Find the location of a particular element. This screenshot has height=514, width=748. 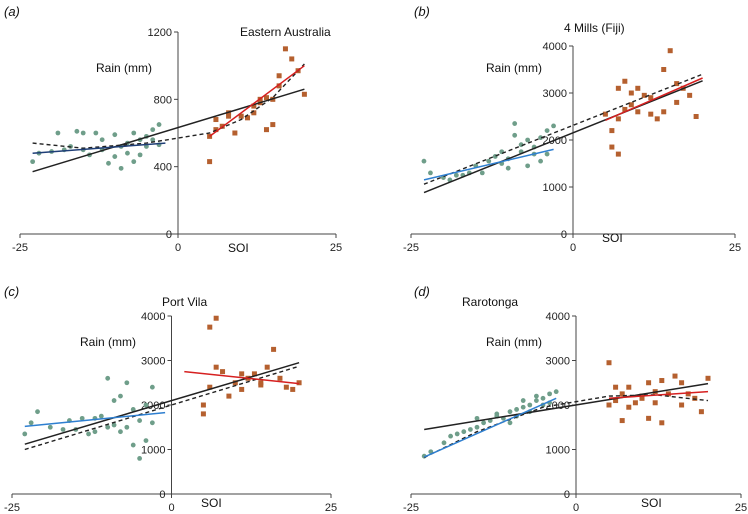

fit-line-positive-soi is located at coordinates (257, 101).